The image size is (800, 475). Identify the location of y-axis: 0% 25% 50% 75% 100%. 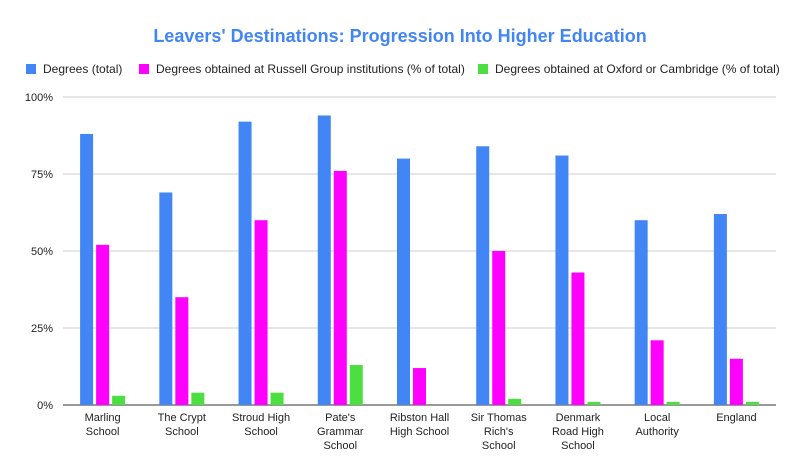
(39, 252).